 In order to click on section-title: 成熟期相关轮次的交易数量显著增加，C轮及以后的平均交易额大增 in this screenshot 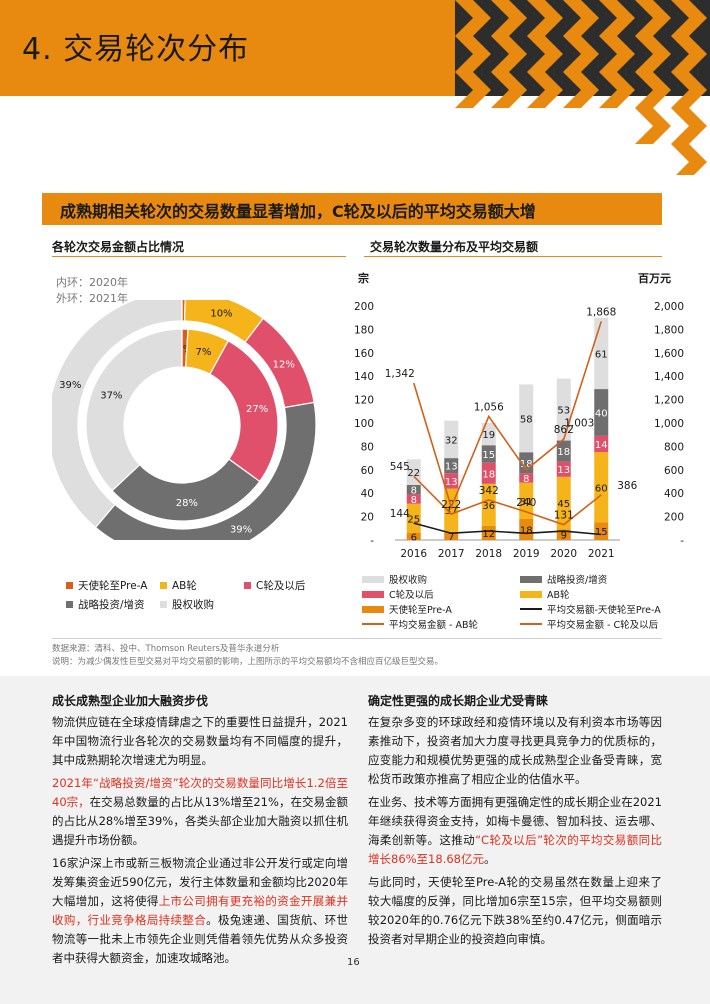, I will do `click(298, 211)`.